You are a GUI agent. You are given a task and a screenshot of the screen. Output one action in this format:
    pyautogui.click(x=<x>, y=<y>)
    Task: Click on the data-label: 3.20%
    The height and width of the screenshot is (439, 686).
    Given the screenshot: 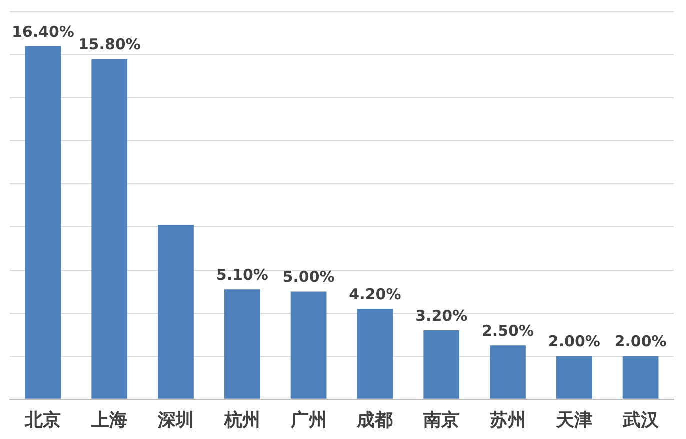 What is the action you would take?
    pyautogui.click(x=442, y=315)
    